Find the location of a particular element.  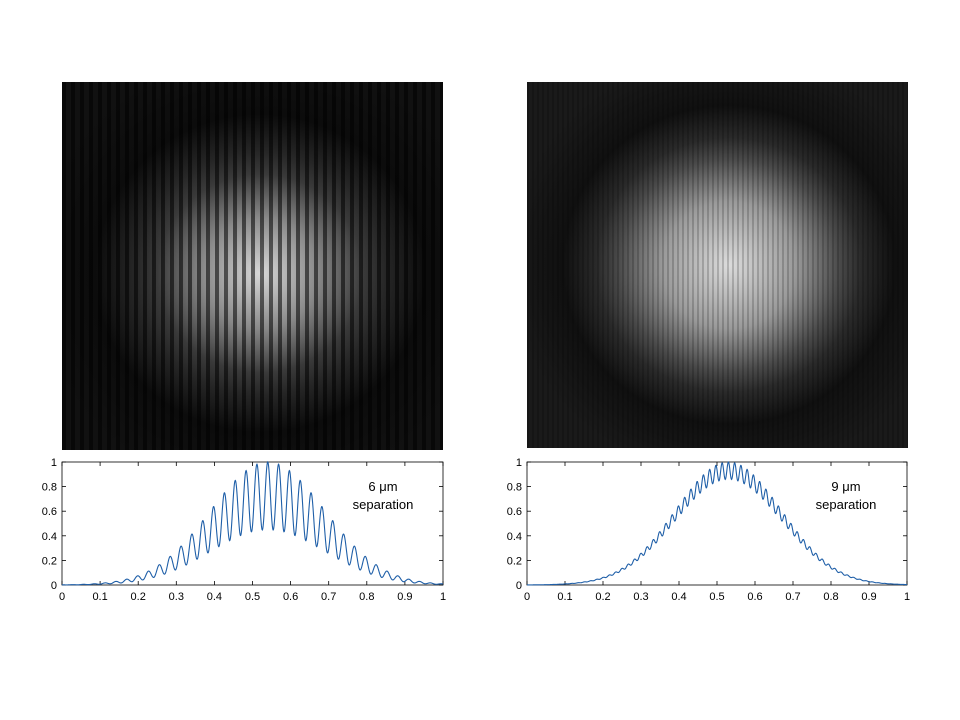

annotation-line1: 6 μm is located at coordinates (382, 486).